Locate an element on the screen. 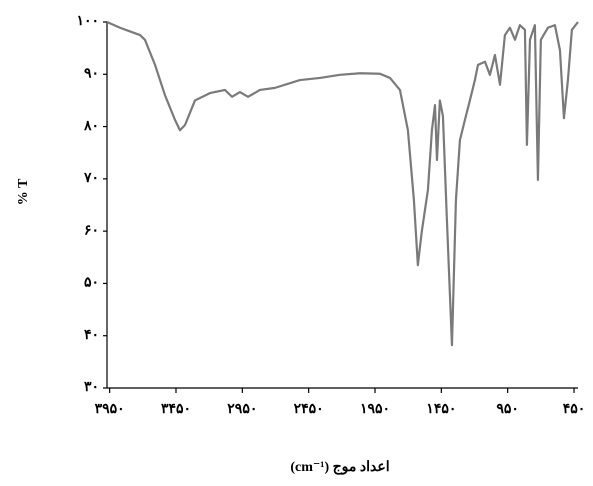 This screenshot has width=593, height=486. x-tick-label: ۳۹۵۰ is located at coordinates (110, 409).